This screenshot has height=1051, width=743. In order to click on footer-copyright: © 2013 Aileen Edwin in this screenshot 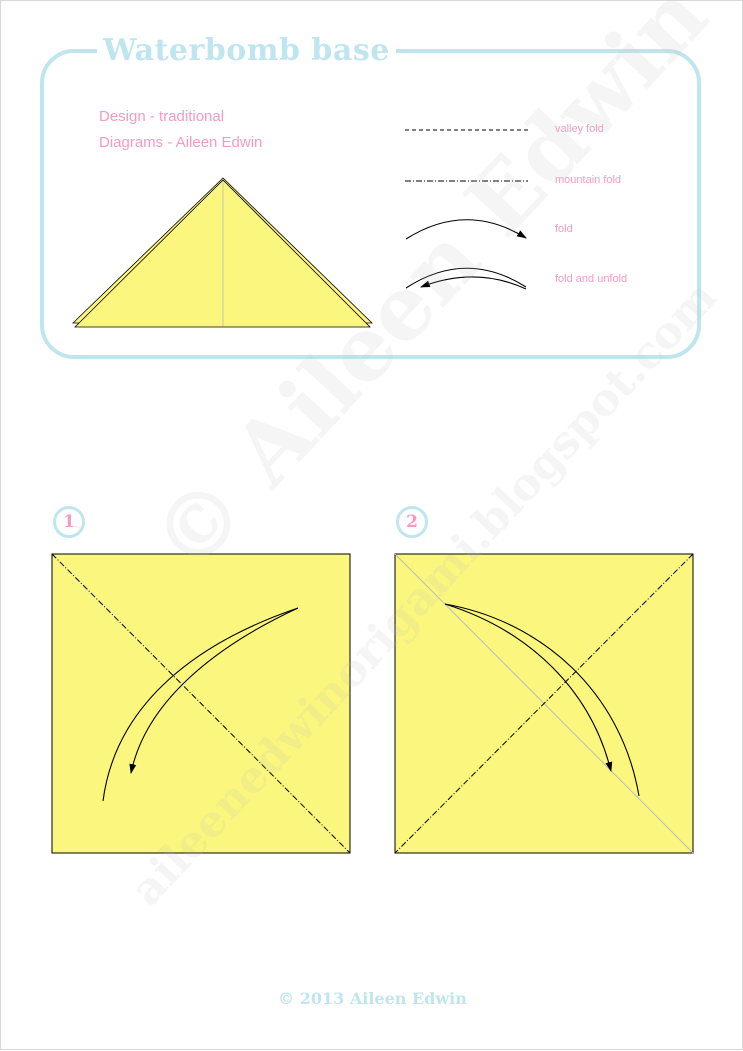, I will do `click(372, 998)`.